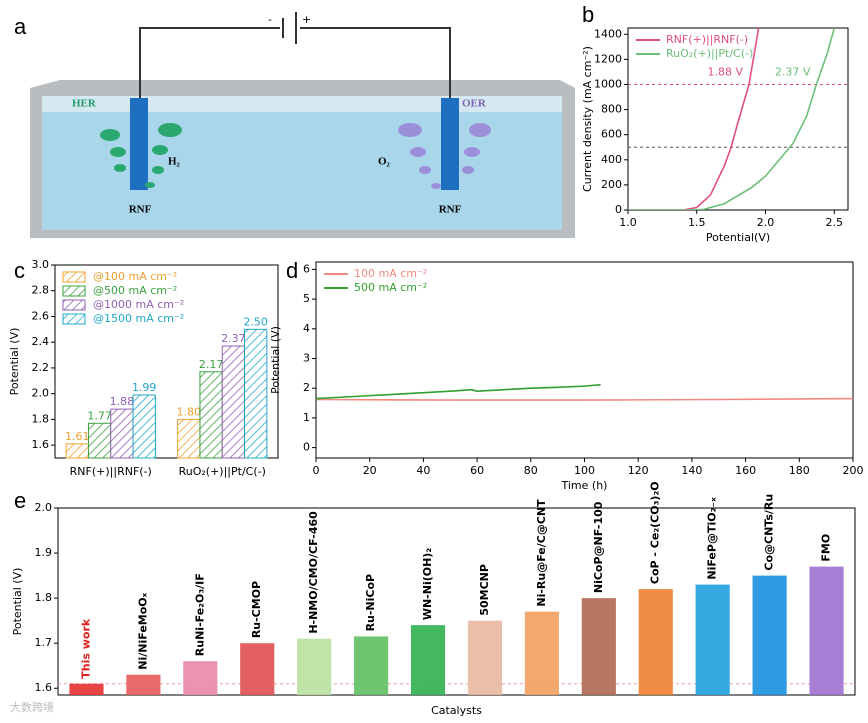  I want to click on x-tick-label: 180, so click(799, 470).